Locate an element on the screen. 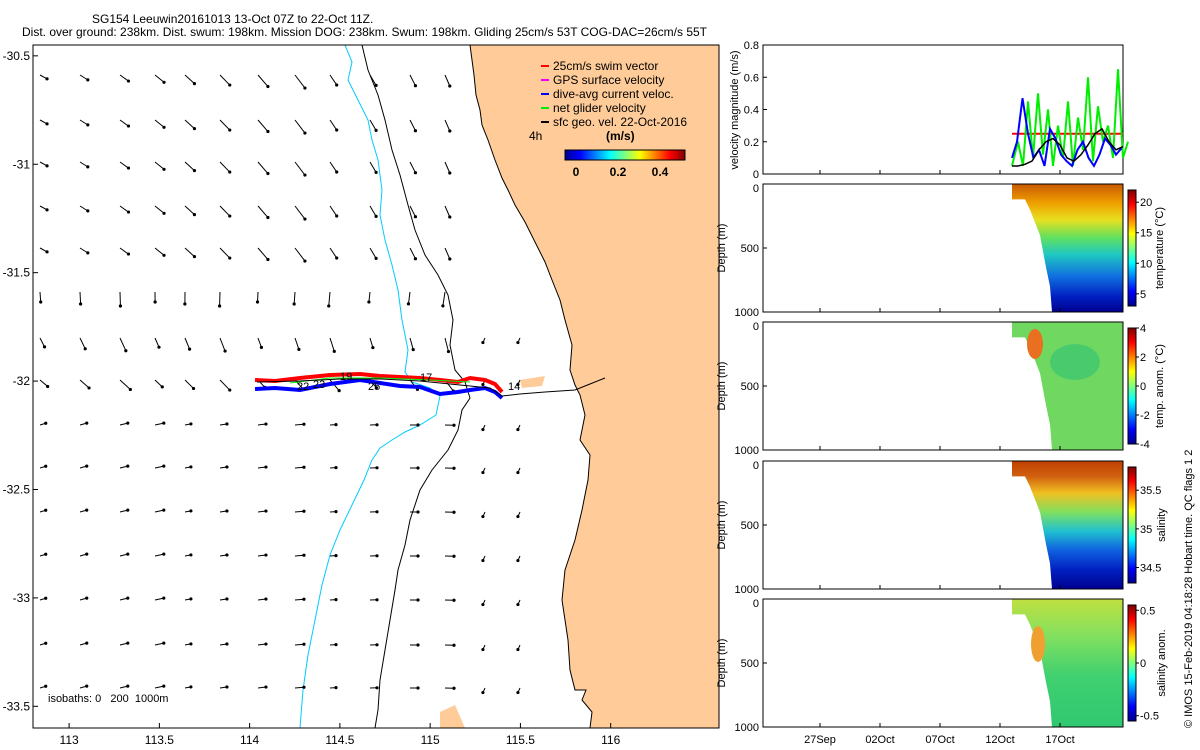  track-line is located at coordinates (431, 387).